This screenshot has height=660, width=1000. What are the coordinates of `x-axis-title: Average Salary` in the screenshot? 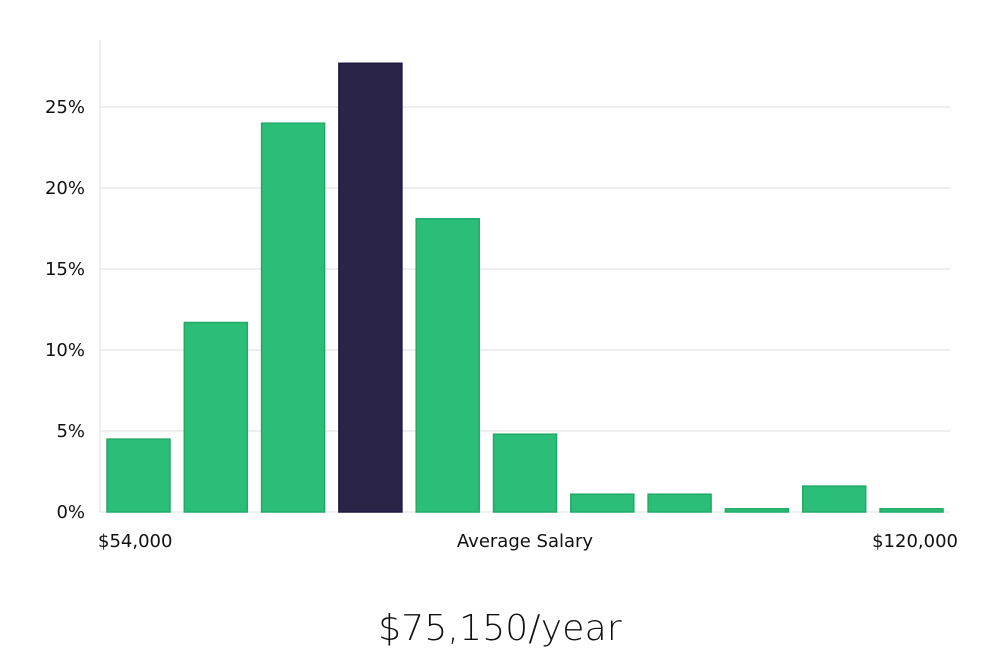 It's located at (525, 541).